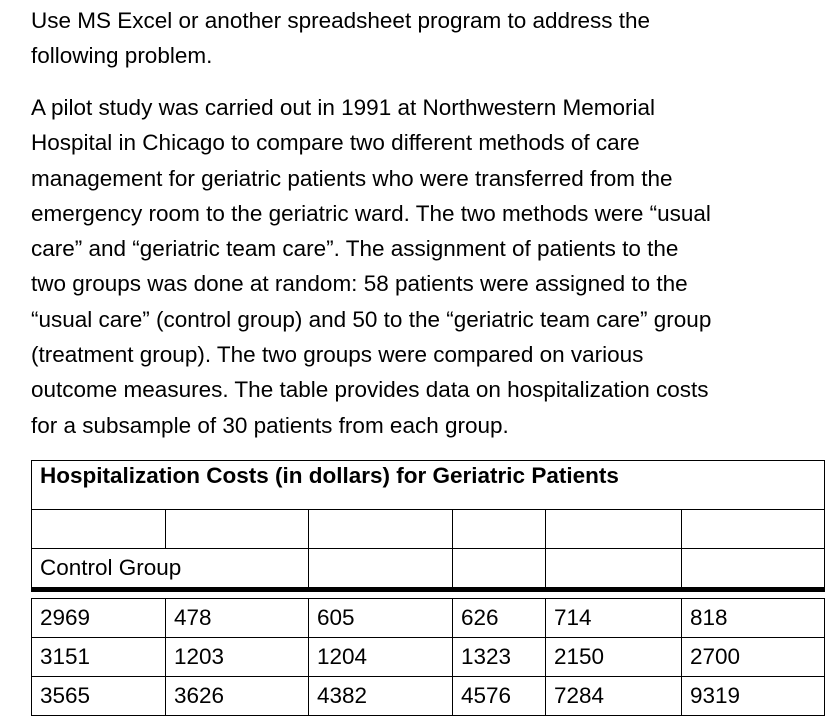 The width and height of the screenshot is (829, 719). I want to click on table-cell: 605, so click(380, 618).